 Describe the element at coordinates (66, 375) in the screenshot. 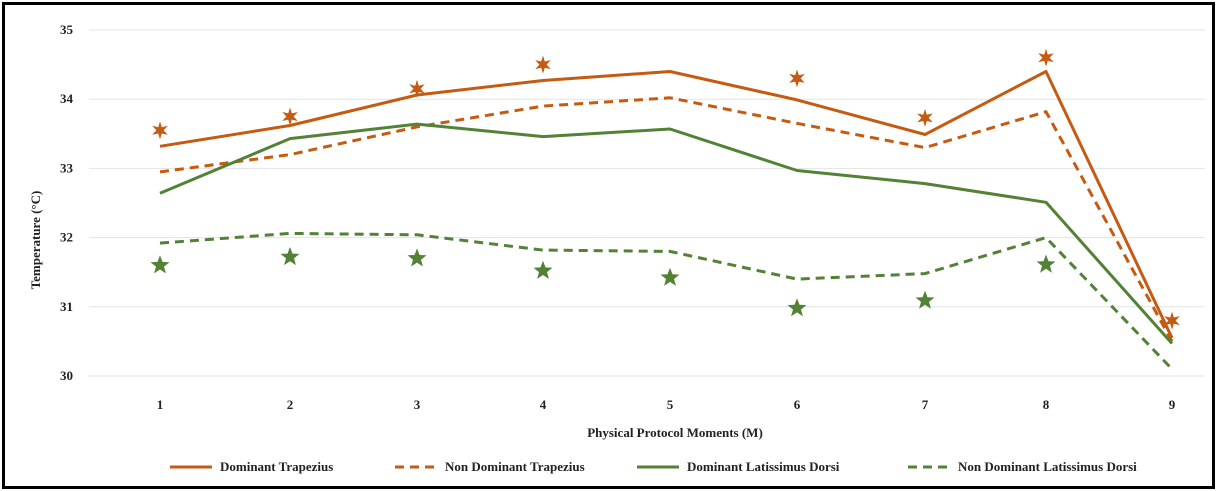

I see `y-tick-label: 30` at that location.